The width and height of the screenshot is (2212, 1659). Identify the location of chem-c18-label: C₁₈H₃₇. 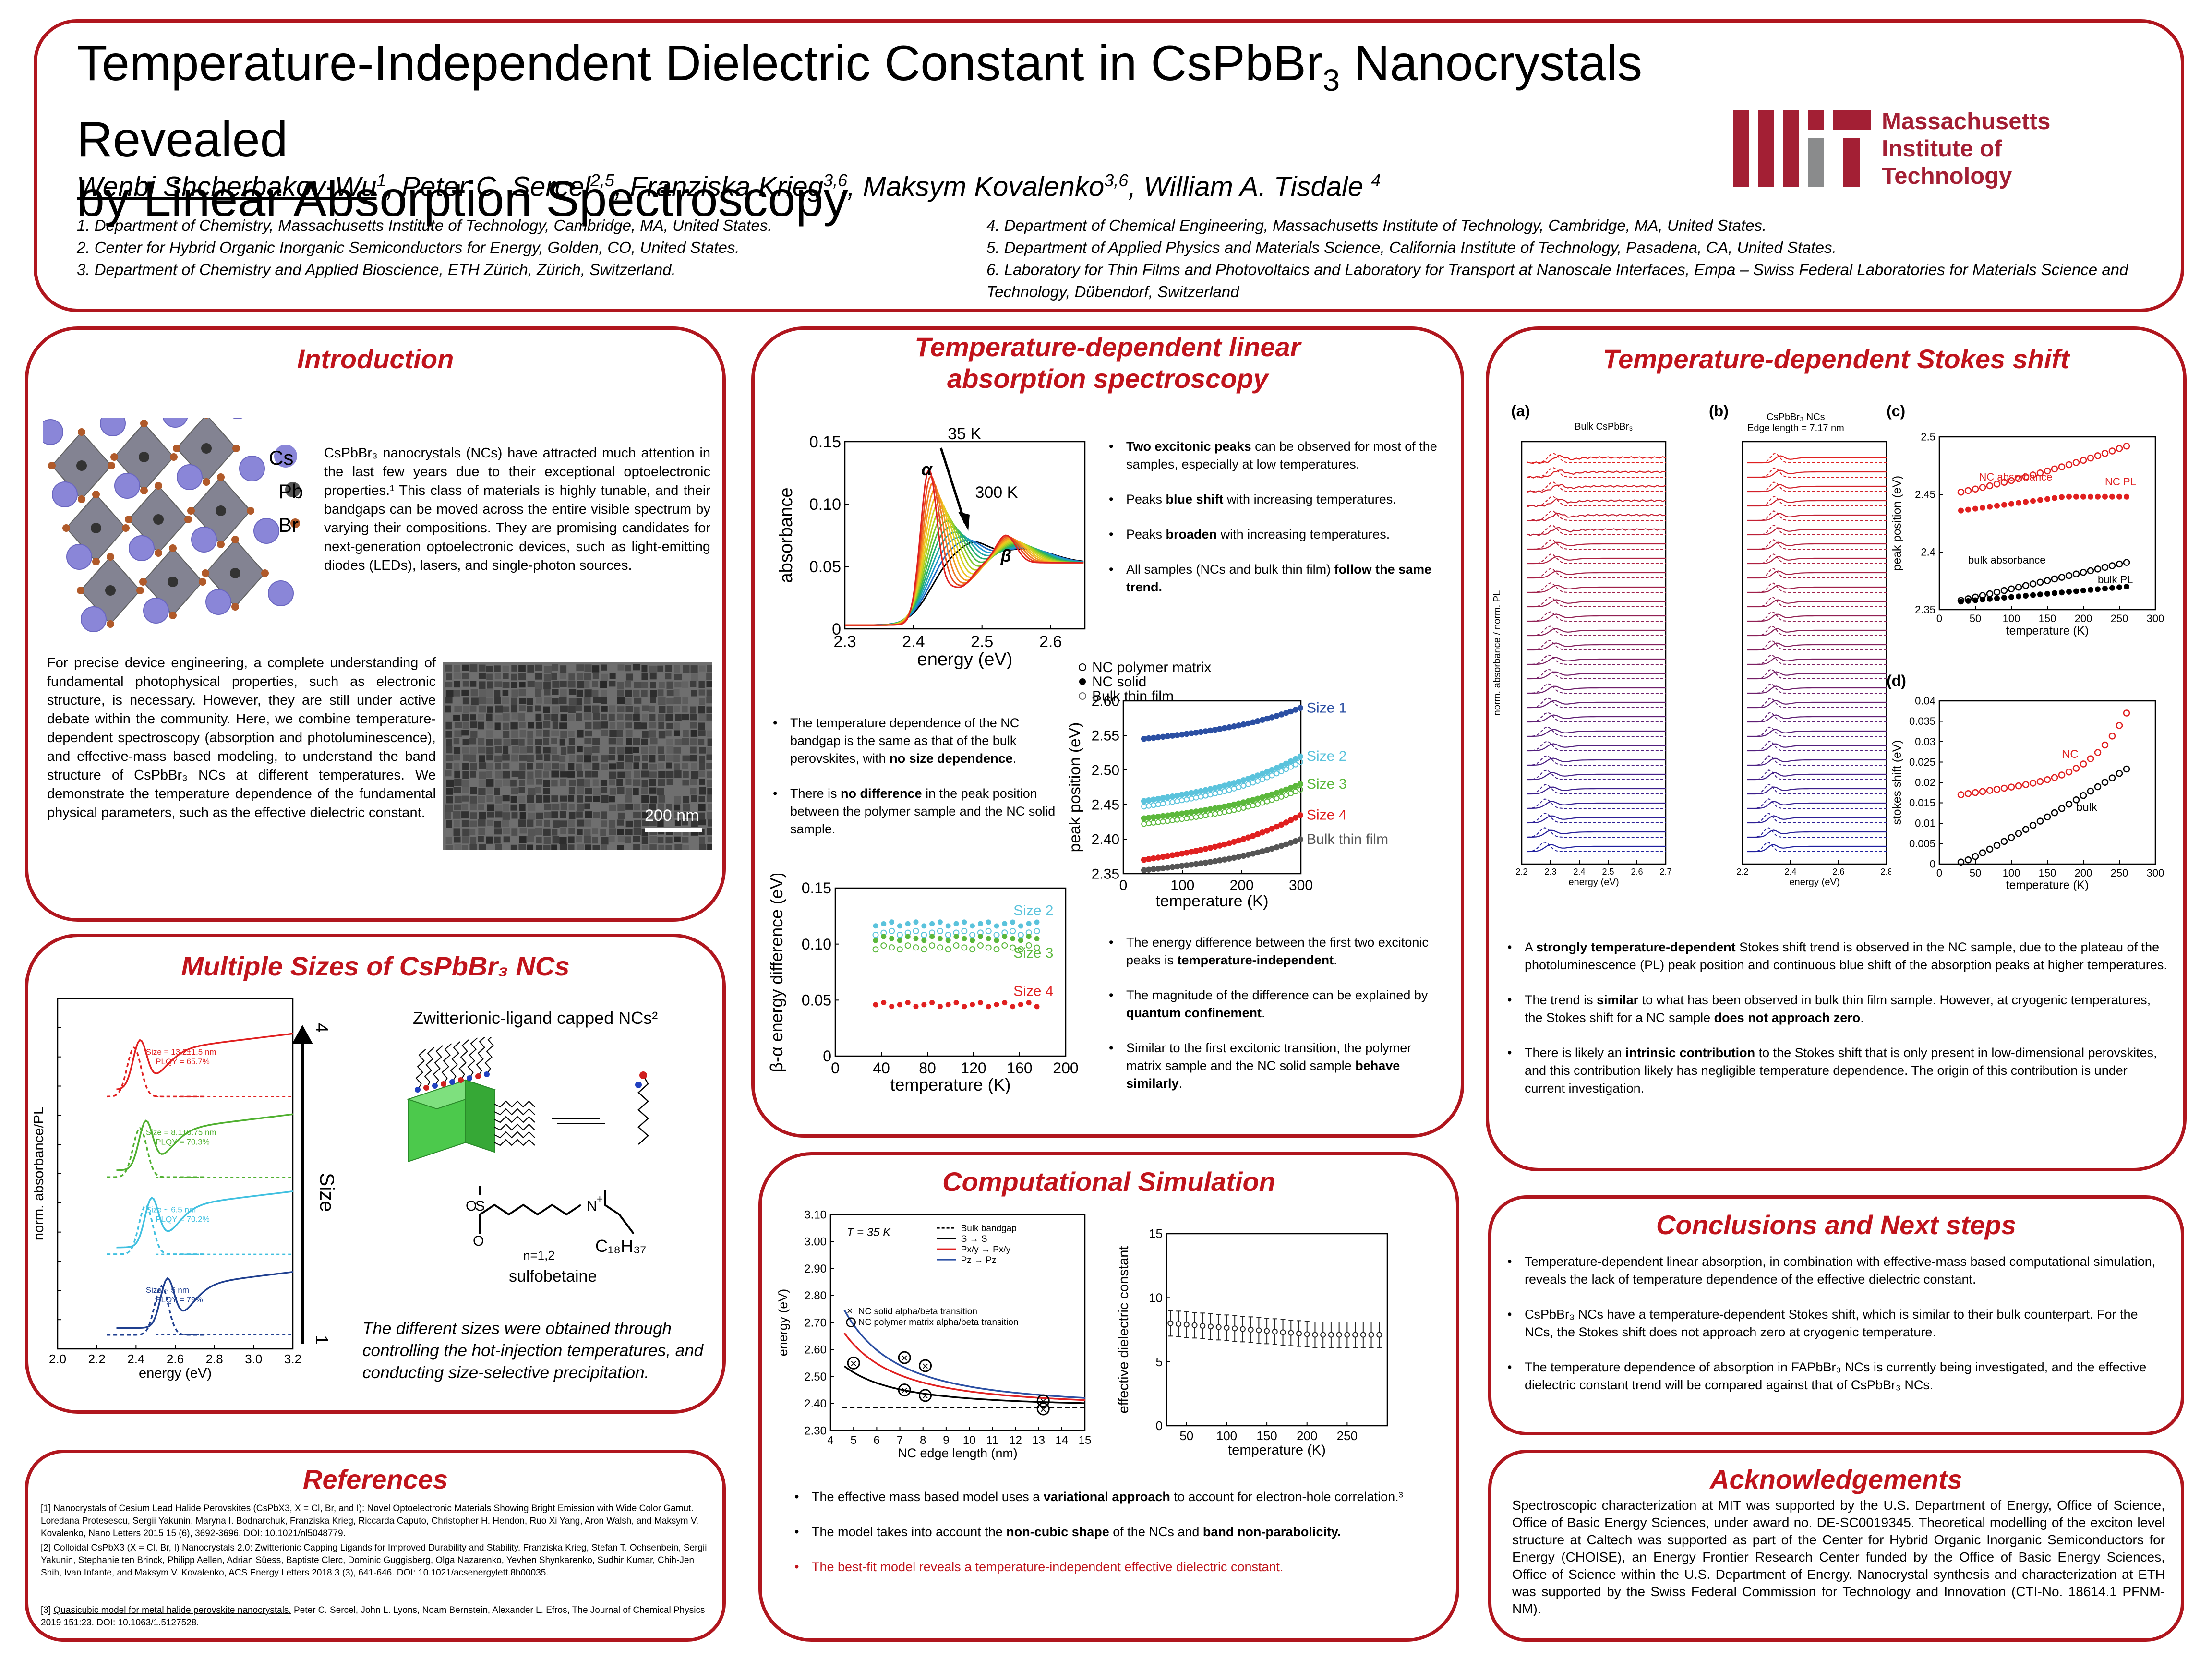
(621, 1246).